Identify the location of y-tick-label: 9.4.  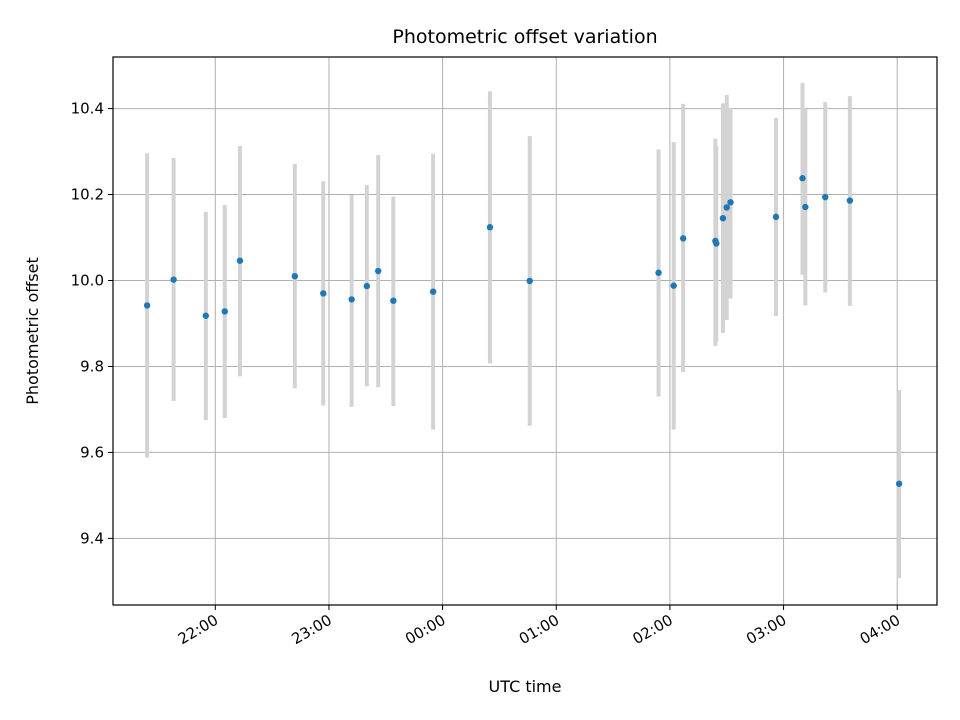
(92, 538).